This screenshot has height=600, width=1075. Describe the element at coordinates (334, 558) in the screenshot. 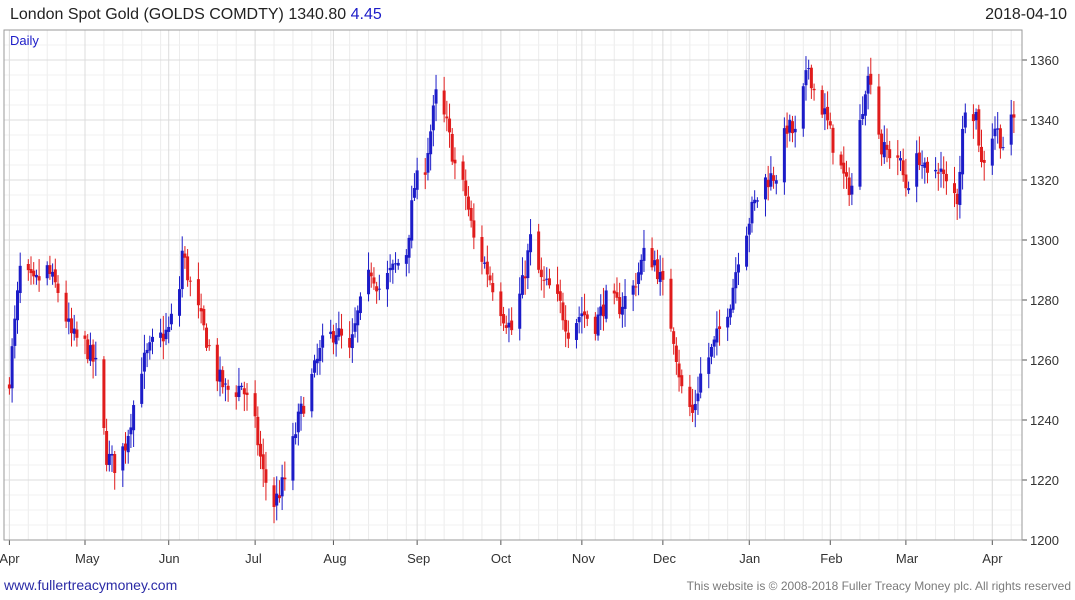

I see `x-tick-label: Aug` at that location.